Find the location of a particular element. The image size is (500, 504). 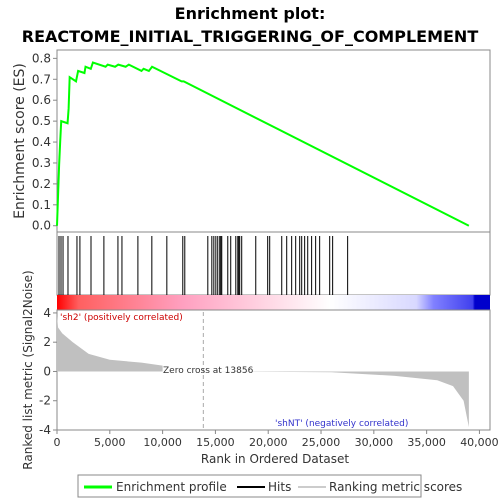

x-tick-label: 5,000 is located at coordinates (110, 442).